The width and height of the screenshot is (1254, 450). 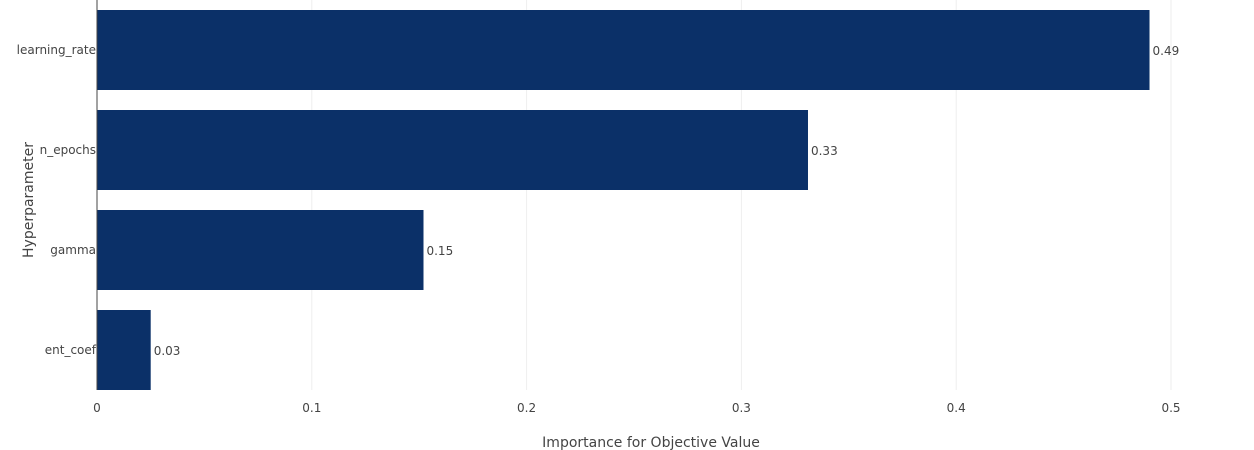 I want to click on x-tick-0: 0, so click(x=97, y=408).